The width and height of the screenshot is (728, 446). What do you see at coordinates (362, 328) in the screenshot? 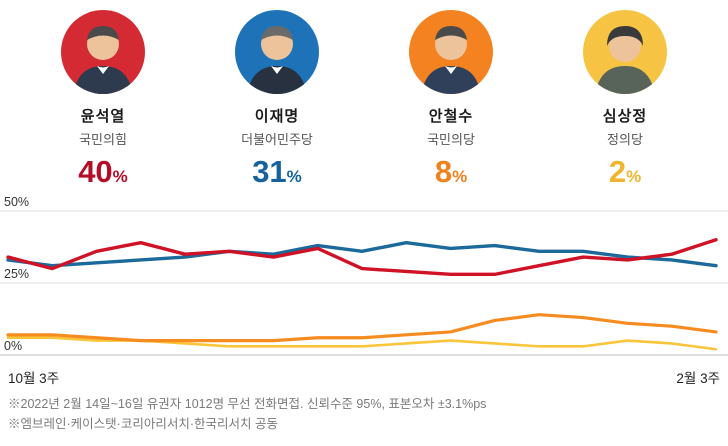
I see `trend-line-ahn` at bounding box center [362, 328].